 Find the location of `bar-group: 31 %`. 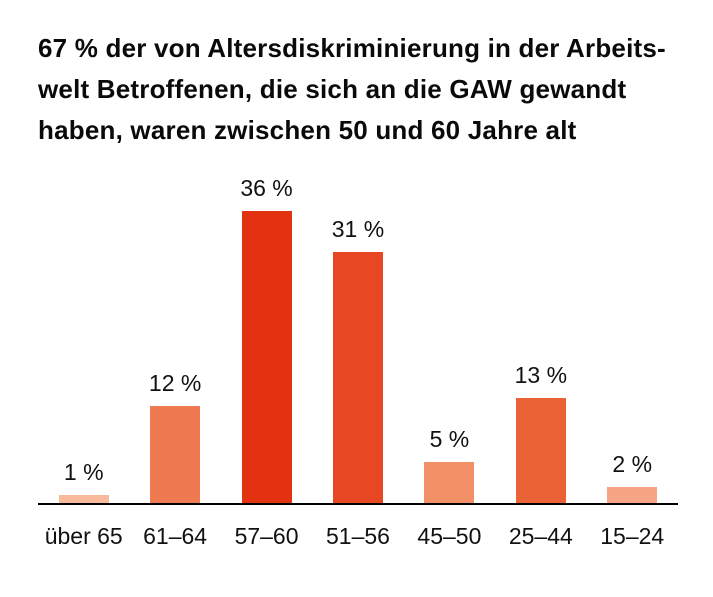

bar-group: 31 % is located at coordinates (357, 359).